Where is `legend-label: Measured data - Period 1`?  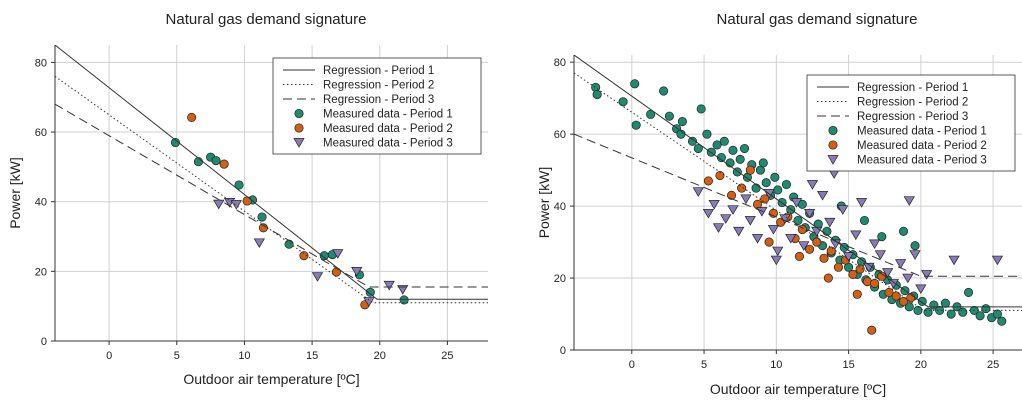 legend-label: Measured data - Period 1 is located at coordinates (922, 132).